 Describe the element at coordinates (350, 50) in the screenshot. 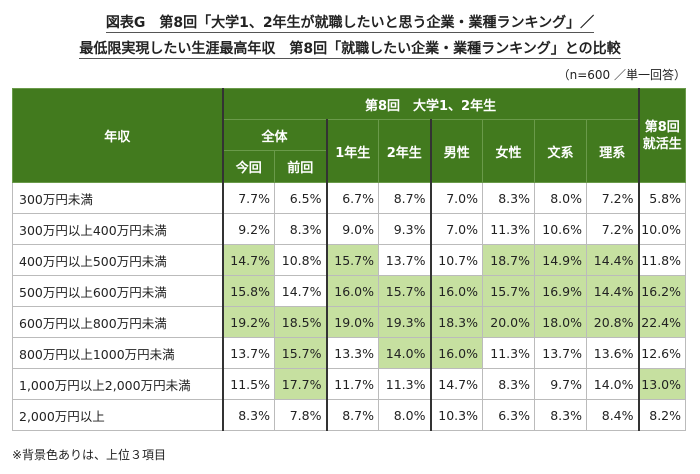

I see `title-line-2: 最低限実現したい生涯最高年収 第8回「就職したい企業・業種ランキング」との比較` at that location.